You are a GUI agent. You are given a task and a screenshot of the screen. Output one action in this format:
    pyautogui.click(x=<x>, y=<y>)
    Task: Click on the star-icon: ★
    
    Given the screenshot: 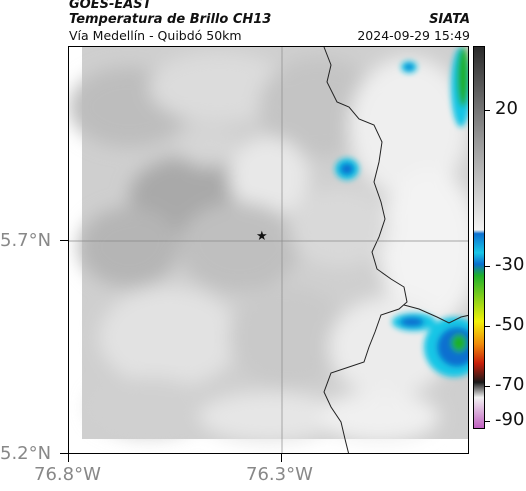 What is the action you would take?
    pyautogui.click(x=262, y=236)
    